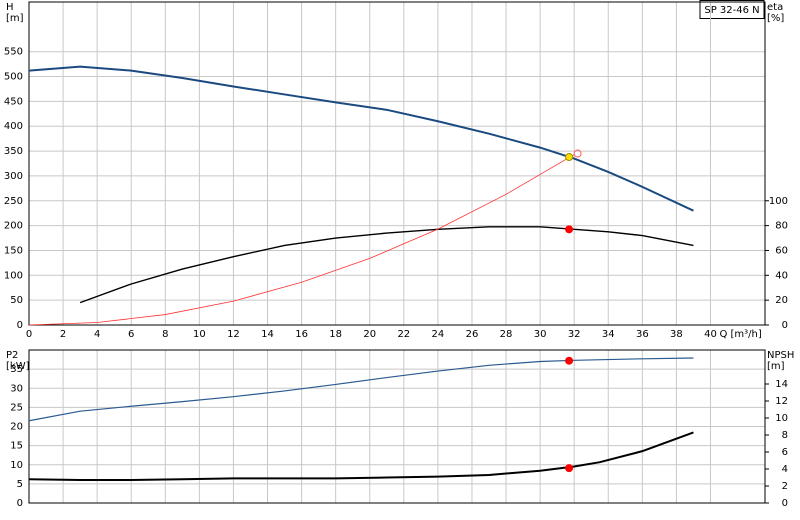 This screenshot has width=800, height=520. Describe the element at coordinates (13, 101) in the screenshot. I see `y-tick-label: 450` at that location.